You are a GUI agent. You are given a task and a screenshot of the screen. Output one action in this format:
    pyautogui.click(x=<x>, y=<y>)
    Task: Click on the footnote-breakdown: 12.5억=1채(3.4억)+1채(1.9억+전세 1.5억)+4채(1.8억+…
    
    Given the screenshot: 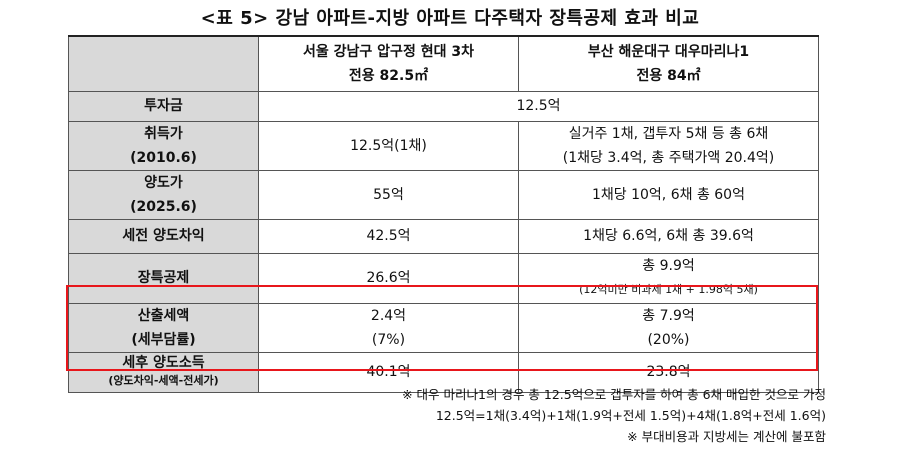 What is the action you would take?
    pyautogui.click(x=630, y=415)
    